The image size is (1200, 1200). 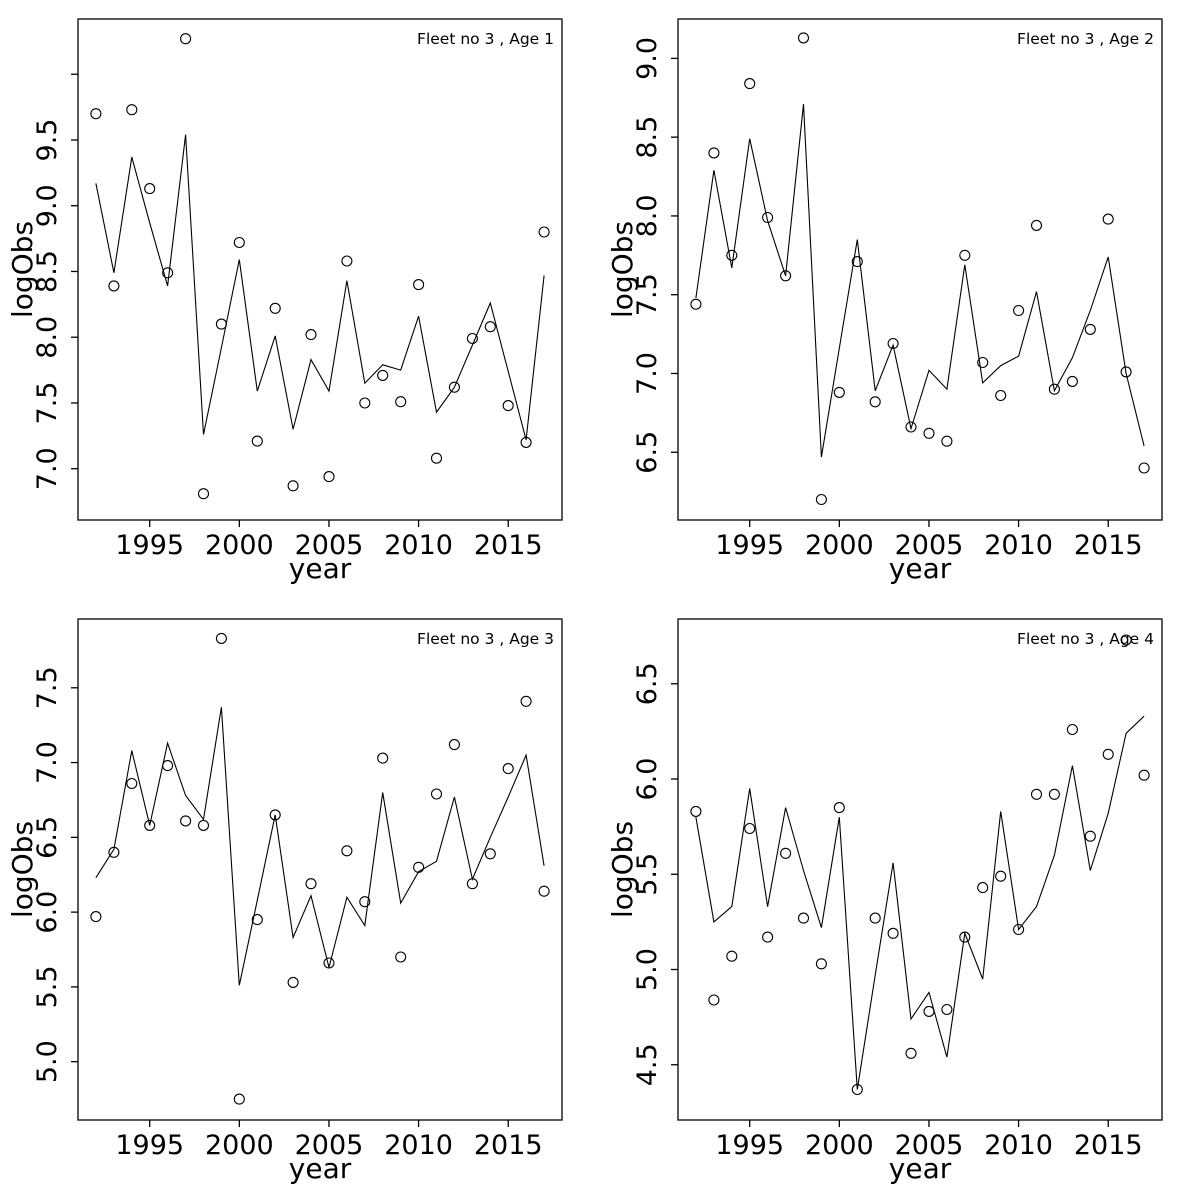 I want to click on y-axis-title: logObs, so click(x=622, y=269).